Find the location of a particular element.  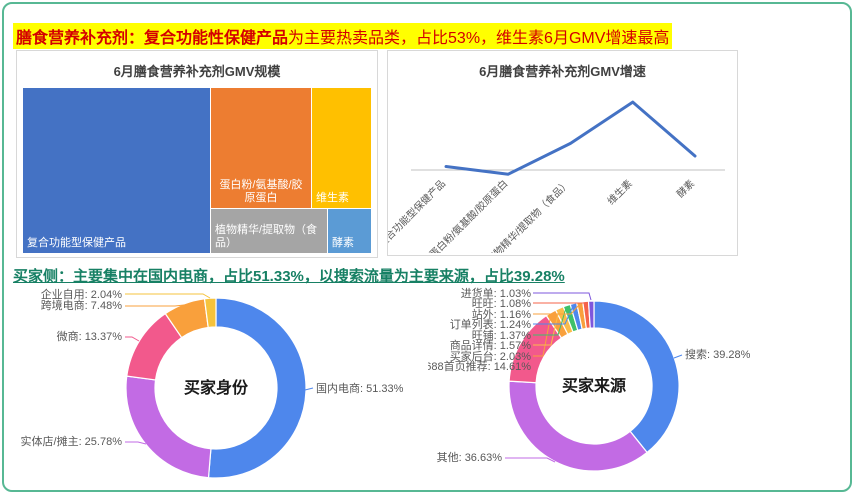

pie-label: 跨境电商: 7.48% is located at coordinates (82, 305).